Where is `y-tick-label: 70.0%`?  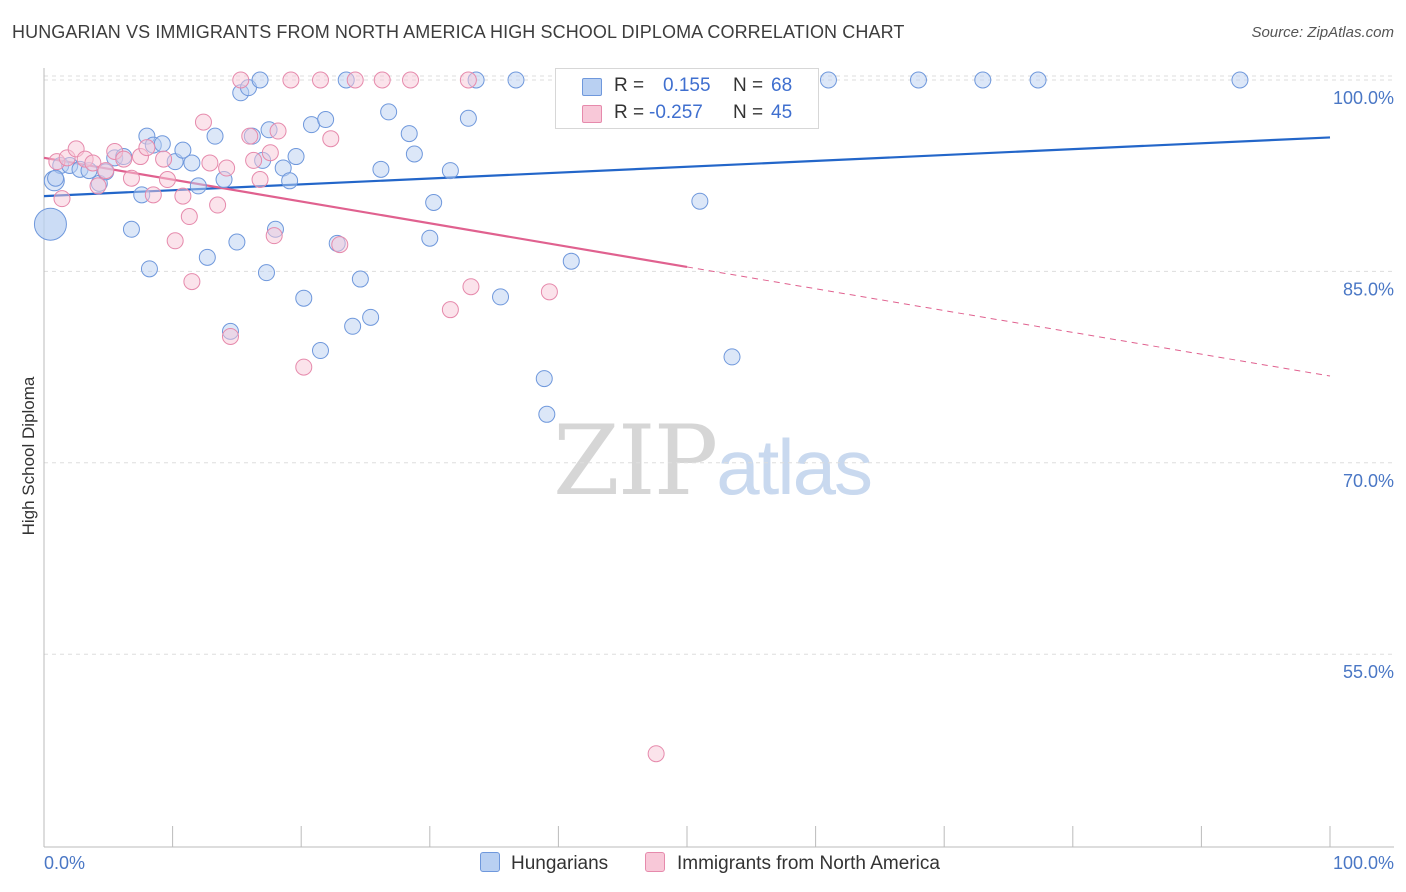 y-tick-label: 70.0% is located at coordinates (1368, 481).